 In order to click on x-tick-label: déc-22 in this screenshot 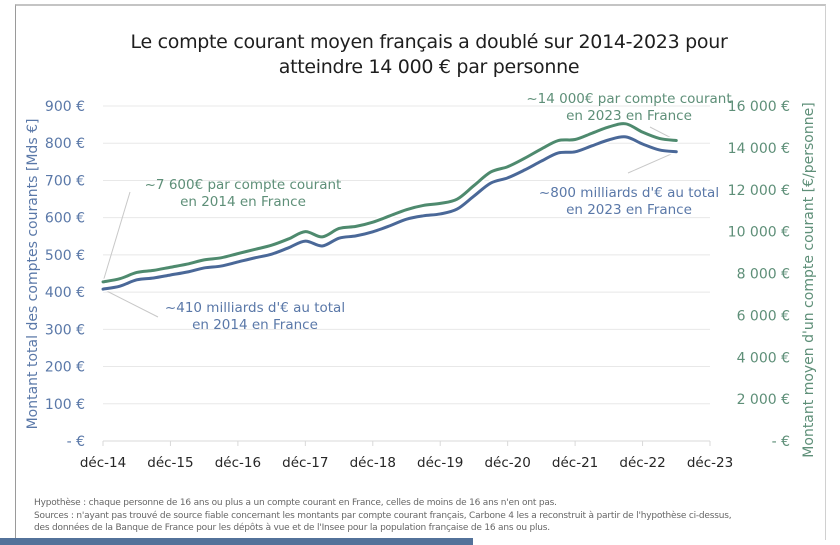, I will do `click(642, 463)`.